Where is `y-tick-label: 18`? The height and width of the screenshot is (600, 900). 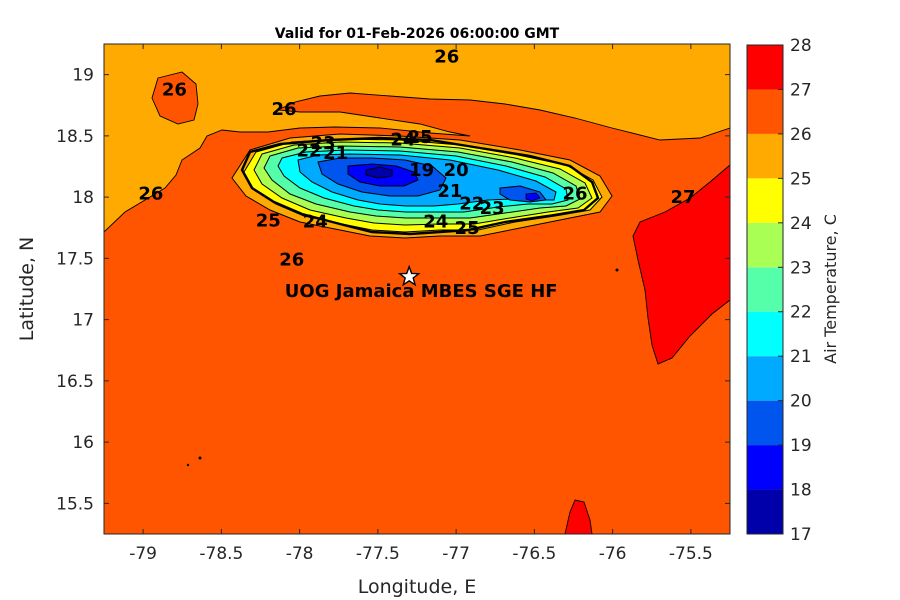
y-tick-label: 18 is located at coordinates (83, 198).